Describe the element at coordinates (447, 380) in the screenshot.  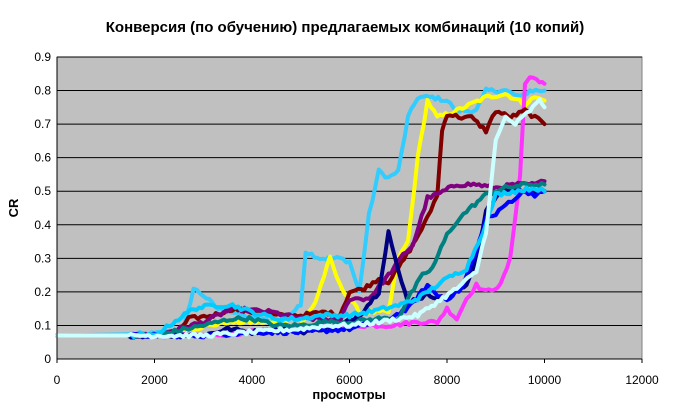
I see `x-tick-label: 8000` at that location.